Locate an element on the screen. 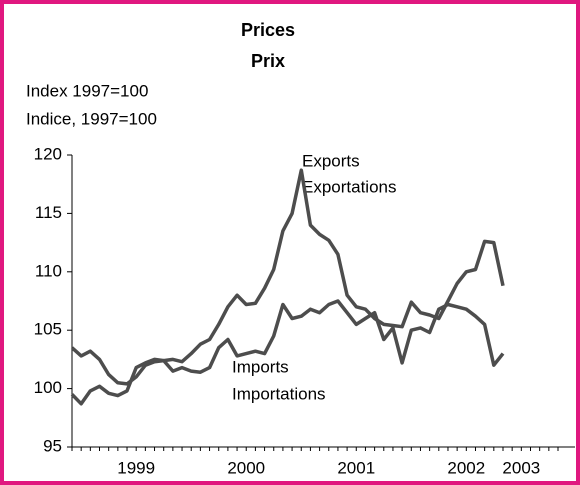  x-tick-label: 2002 is located at coordinates (466, 467).